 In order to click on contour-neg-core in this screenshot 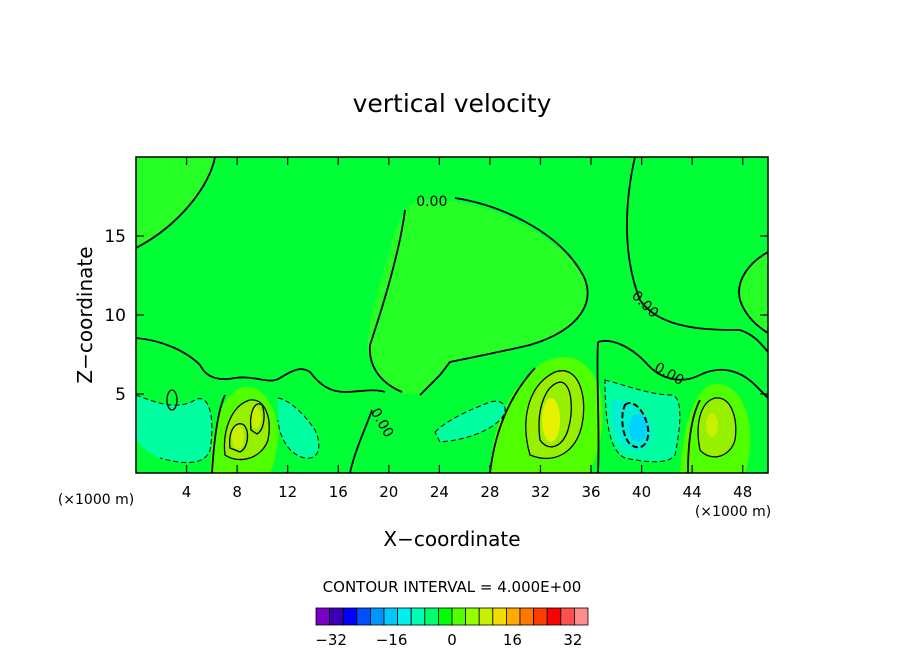, I will do `click(635, 425)`.